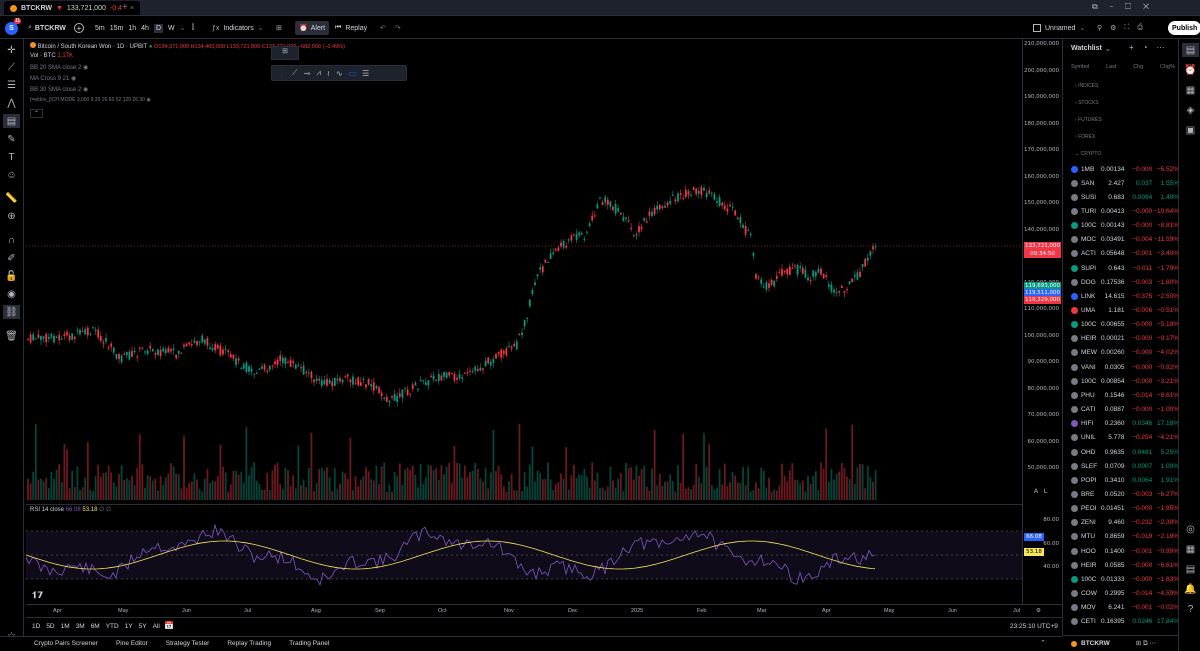 This screenshot has height=651, width=1200. What do you see at coordinates (11, 312) in the screenshot?
I see `link-icon: ⛓` at bounding box center [11, 312].